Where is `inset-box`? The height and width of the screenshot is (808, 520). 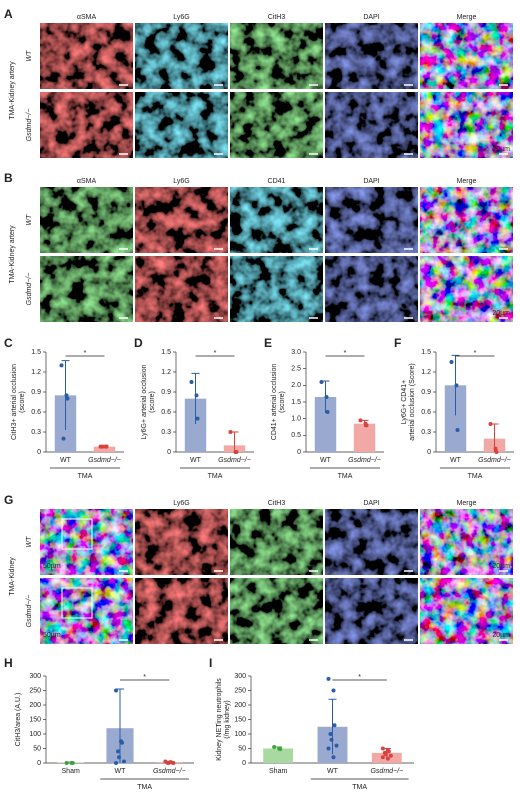
inset-box is located at coordinates (77, 534).